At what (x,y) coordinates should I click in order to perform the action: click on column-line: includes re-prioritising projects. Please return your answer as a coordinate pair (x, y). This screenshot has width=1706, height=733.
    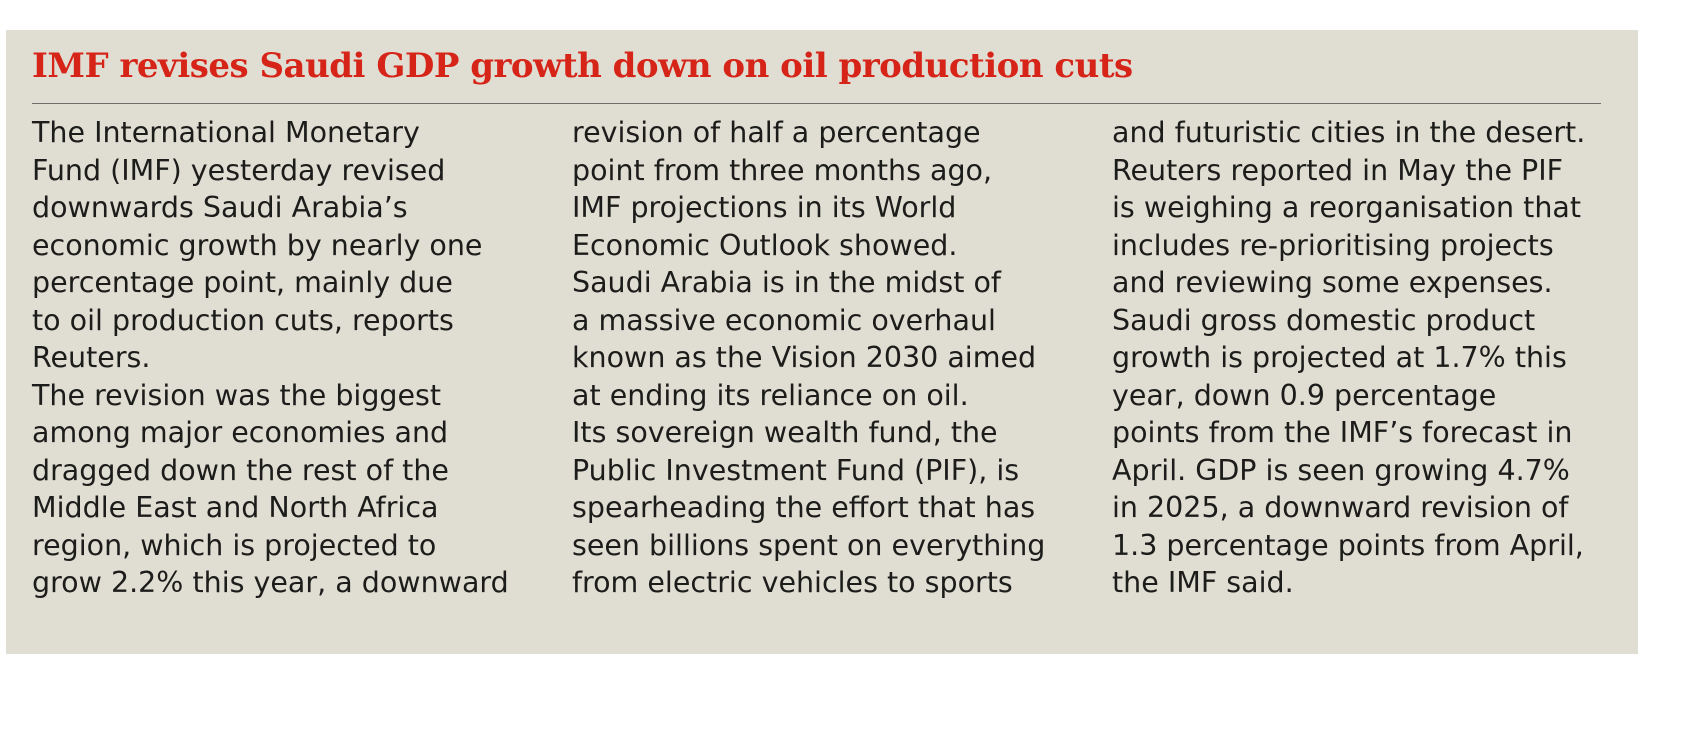
    Looking at the image, I should click on (1333, 245).